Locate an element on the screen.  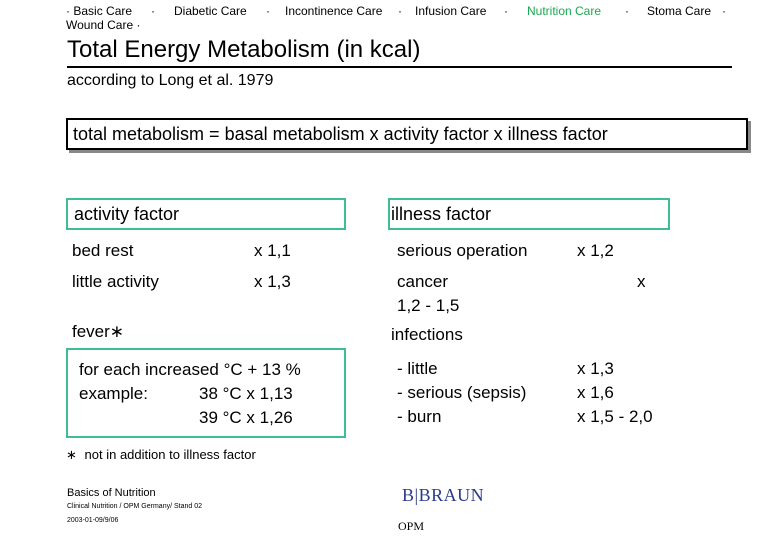
formula-box is located at coordinates (407, 134).